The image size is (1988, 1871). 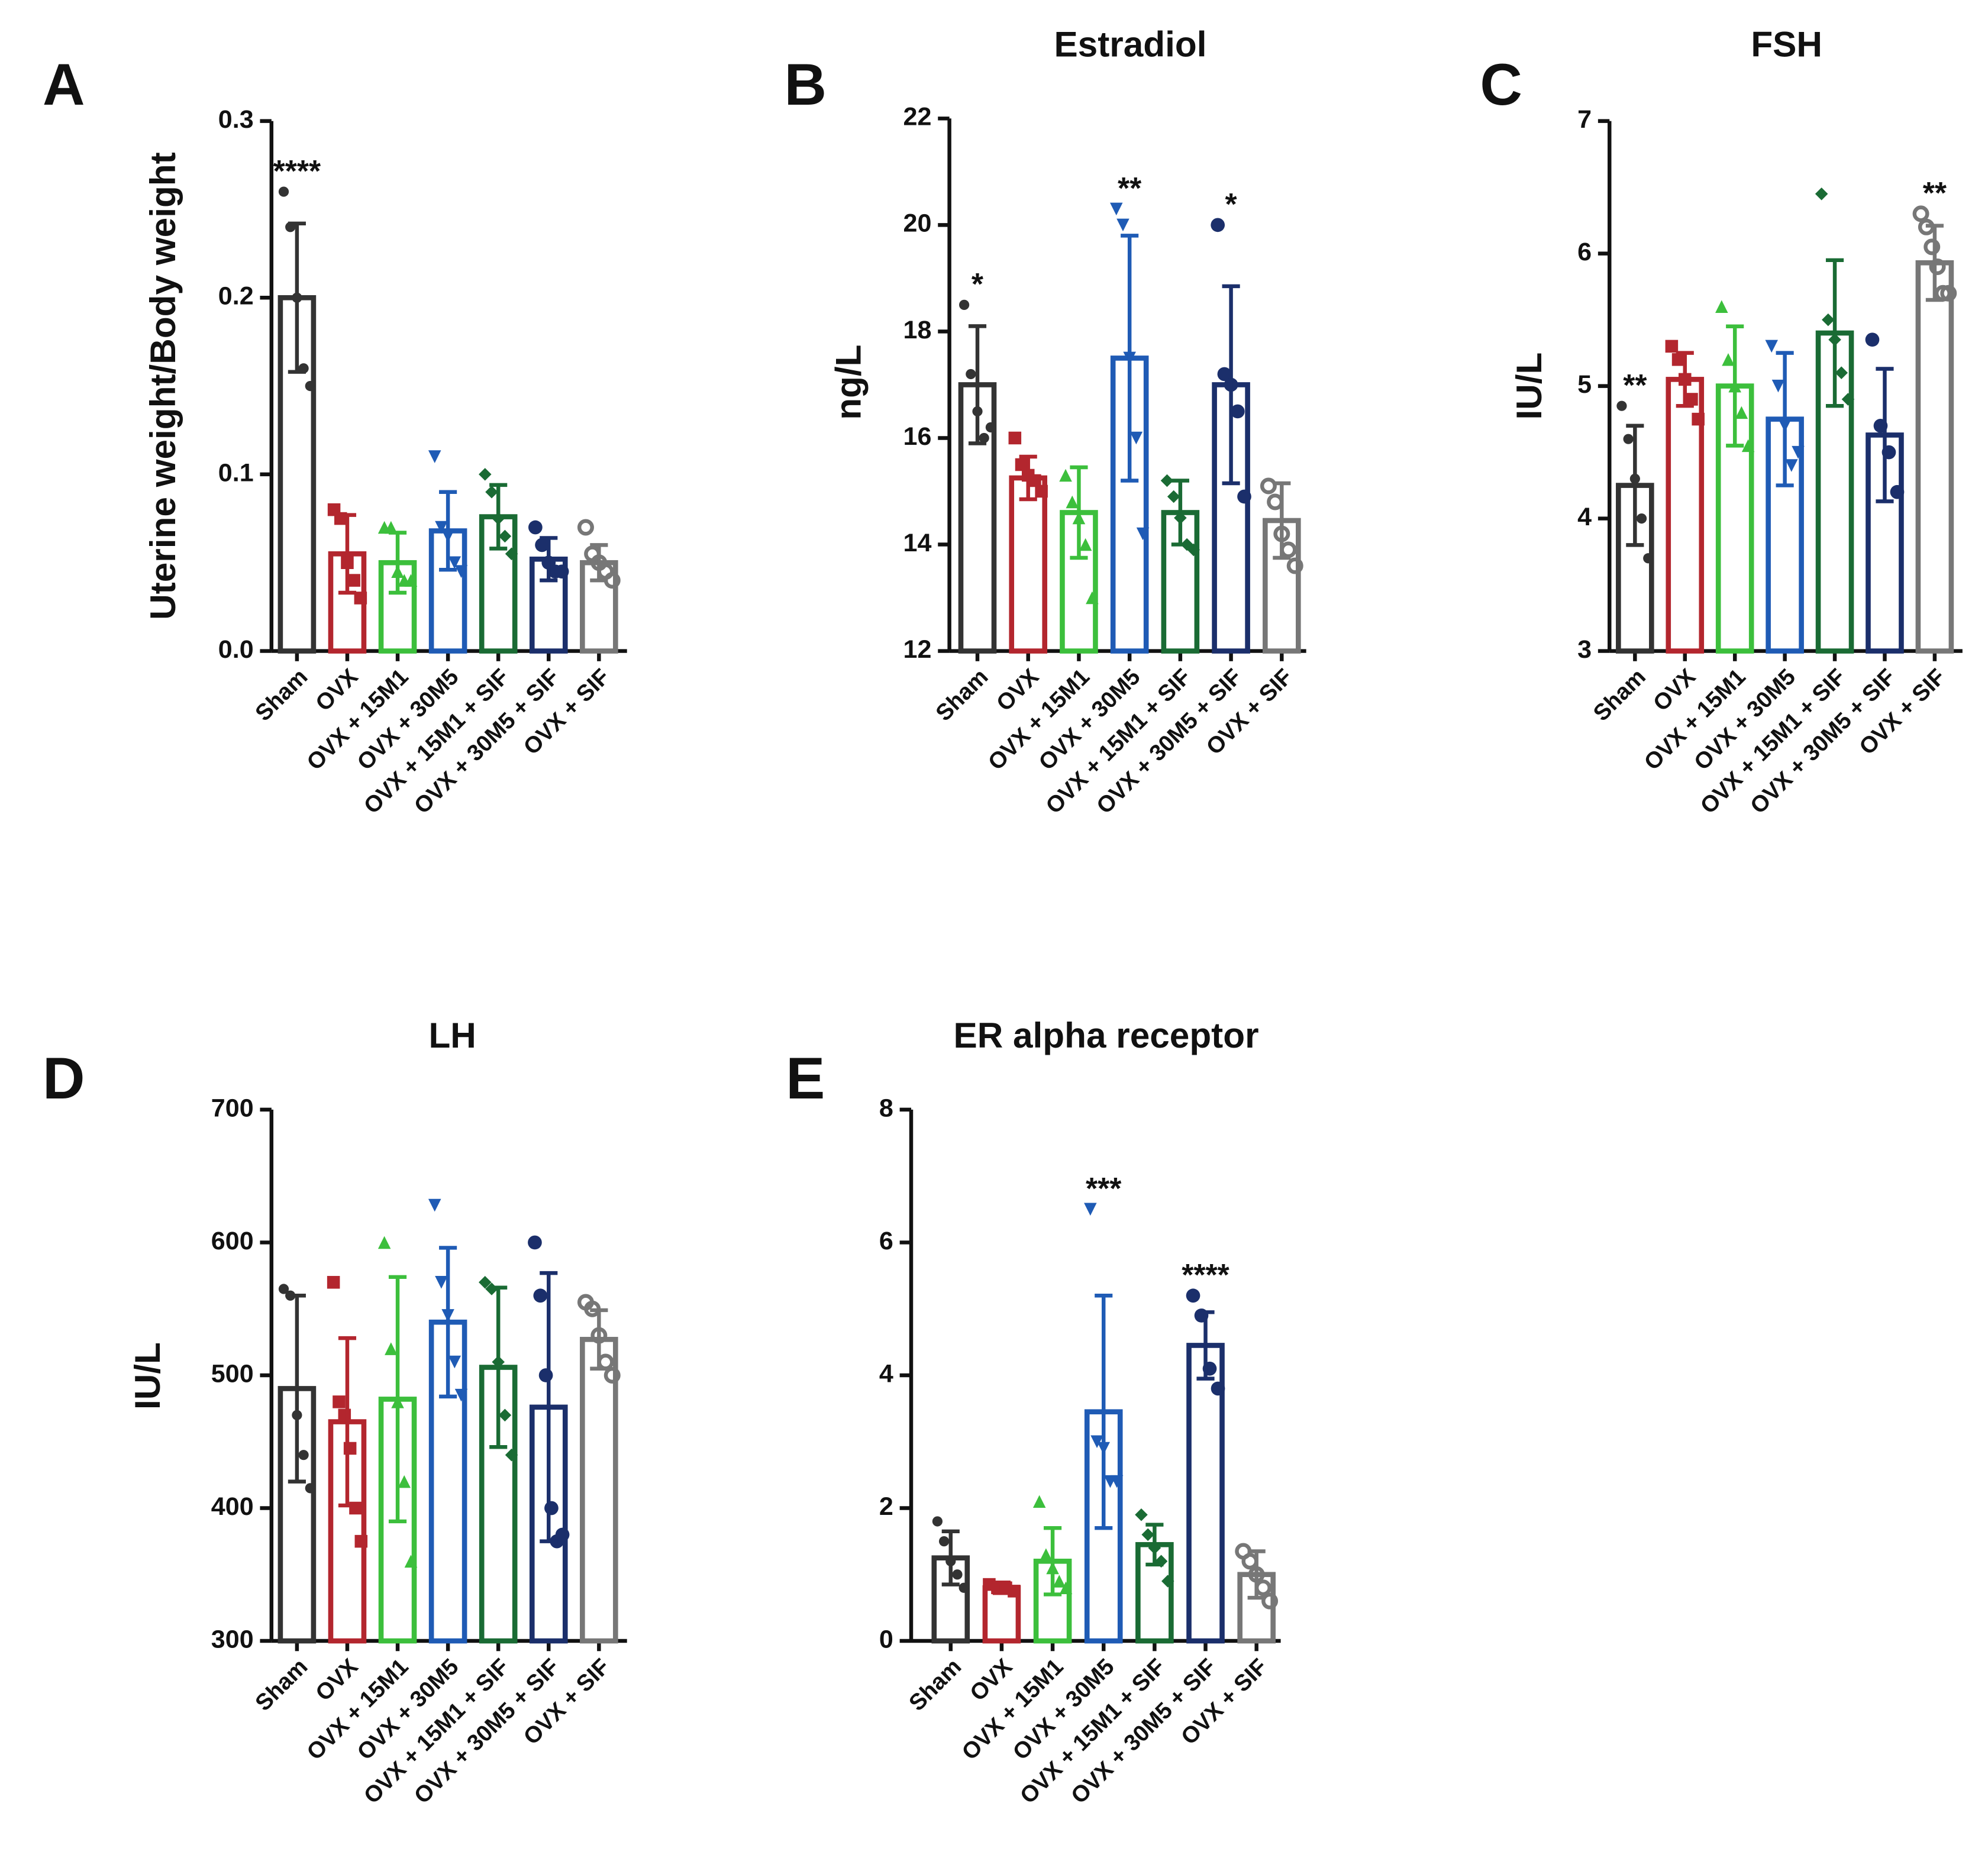 What do you see at coordinates (1584, 120) in the screenshot?
I see `y-tick-label: 7` at bounding box center [1584, 120].